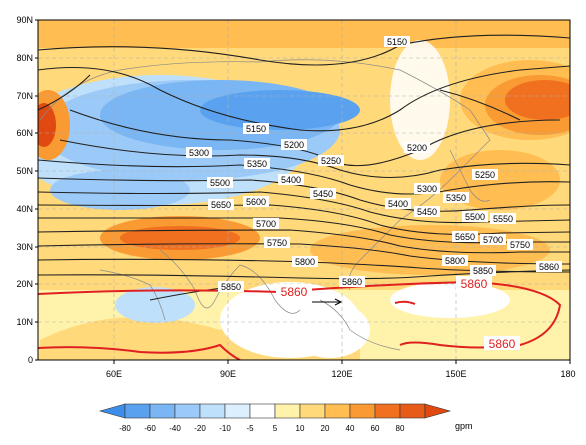  What do you see at coordinates (375, 428) in the screenshot?
I see `colorbar-label: 60` at bounding box center [375, 428].